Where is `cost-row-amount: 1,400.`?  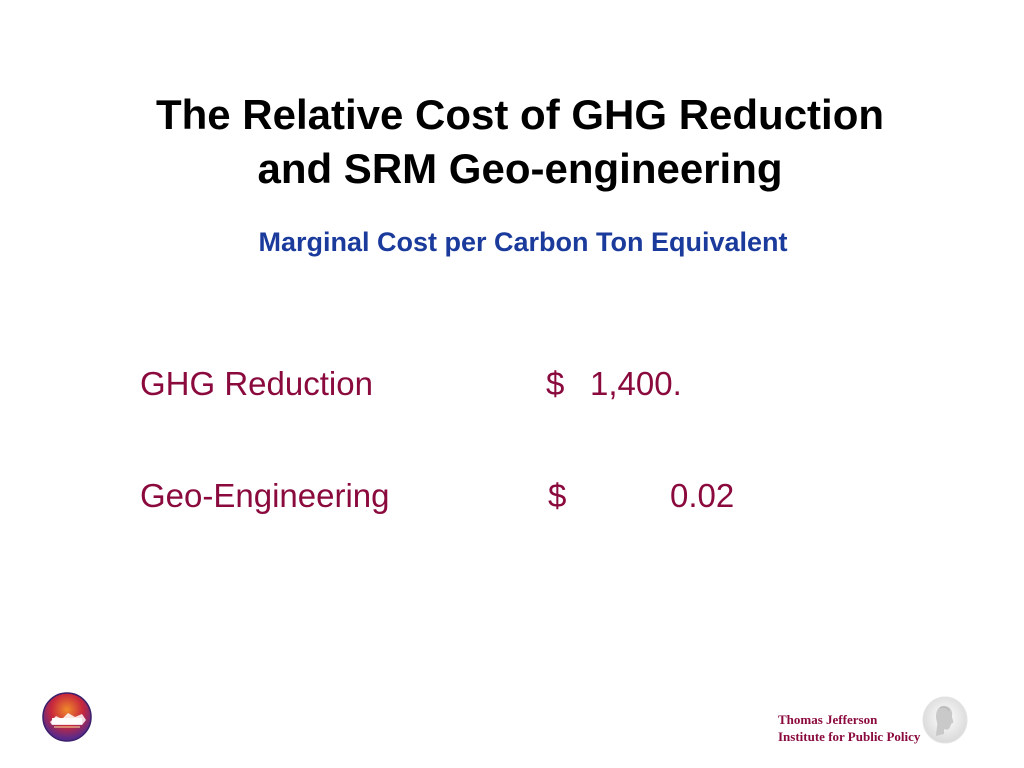
cost-row-amount: 1,400. is located at coordinates (636, 383).